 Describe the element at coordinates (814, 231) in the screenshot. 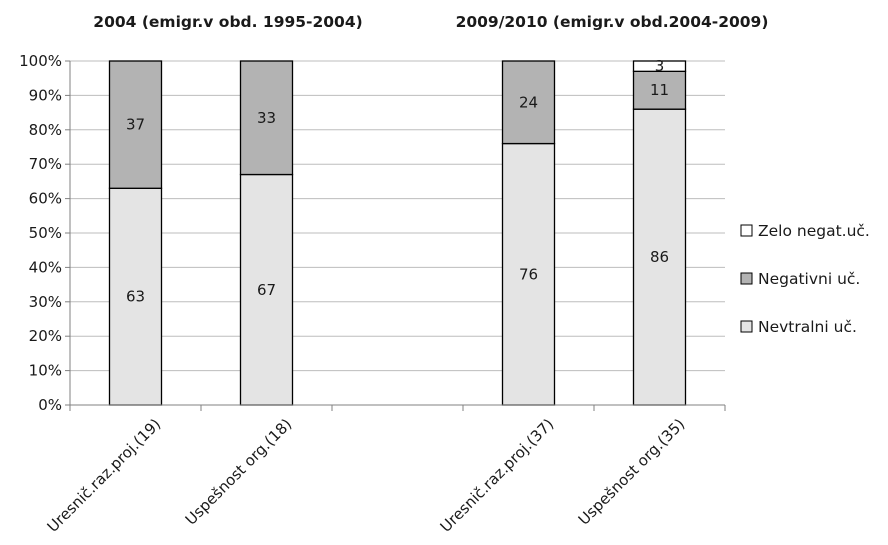

I see `legend-label: Zelo negat.uč.` at that location.